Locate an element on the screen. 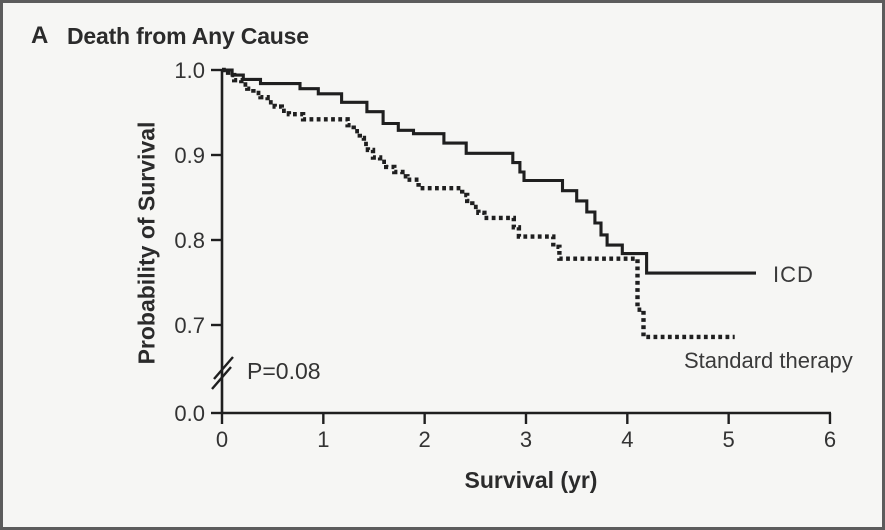 The width and height of the screenshot is (885, 530). x-tick-label: 4 is located at coordinates (627, 439).